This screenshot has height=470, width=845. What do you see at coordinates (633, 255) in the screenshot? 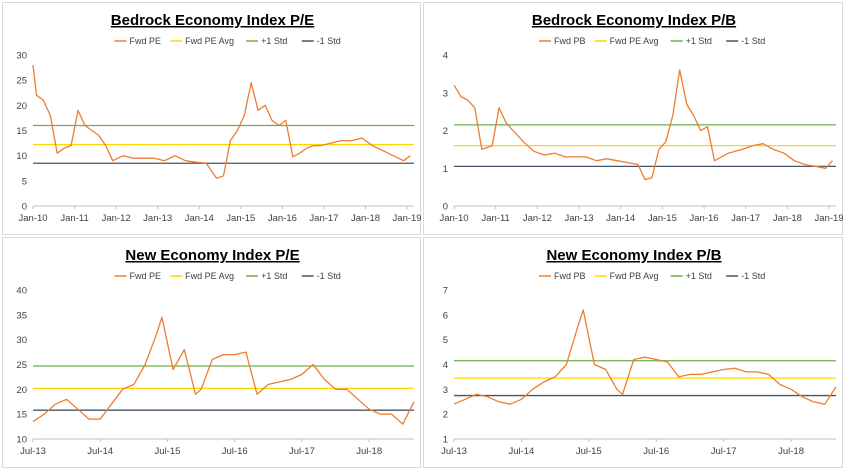
I see `chart-title: New Economy Index P/B` at bounding box center [633, 255].